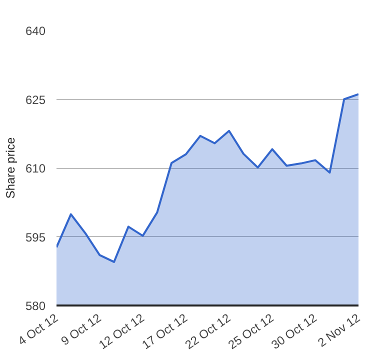 The height and width of the screenshot is (360, 380). What do you see at coordinates (35, 99) in the screenshot?
I see `y-tick-label: 625` at bounding box center [35, 99].